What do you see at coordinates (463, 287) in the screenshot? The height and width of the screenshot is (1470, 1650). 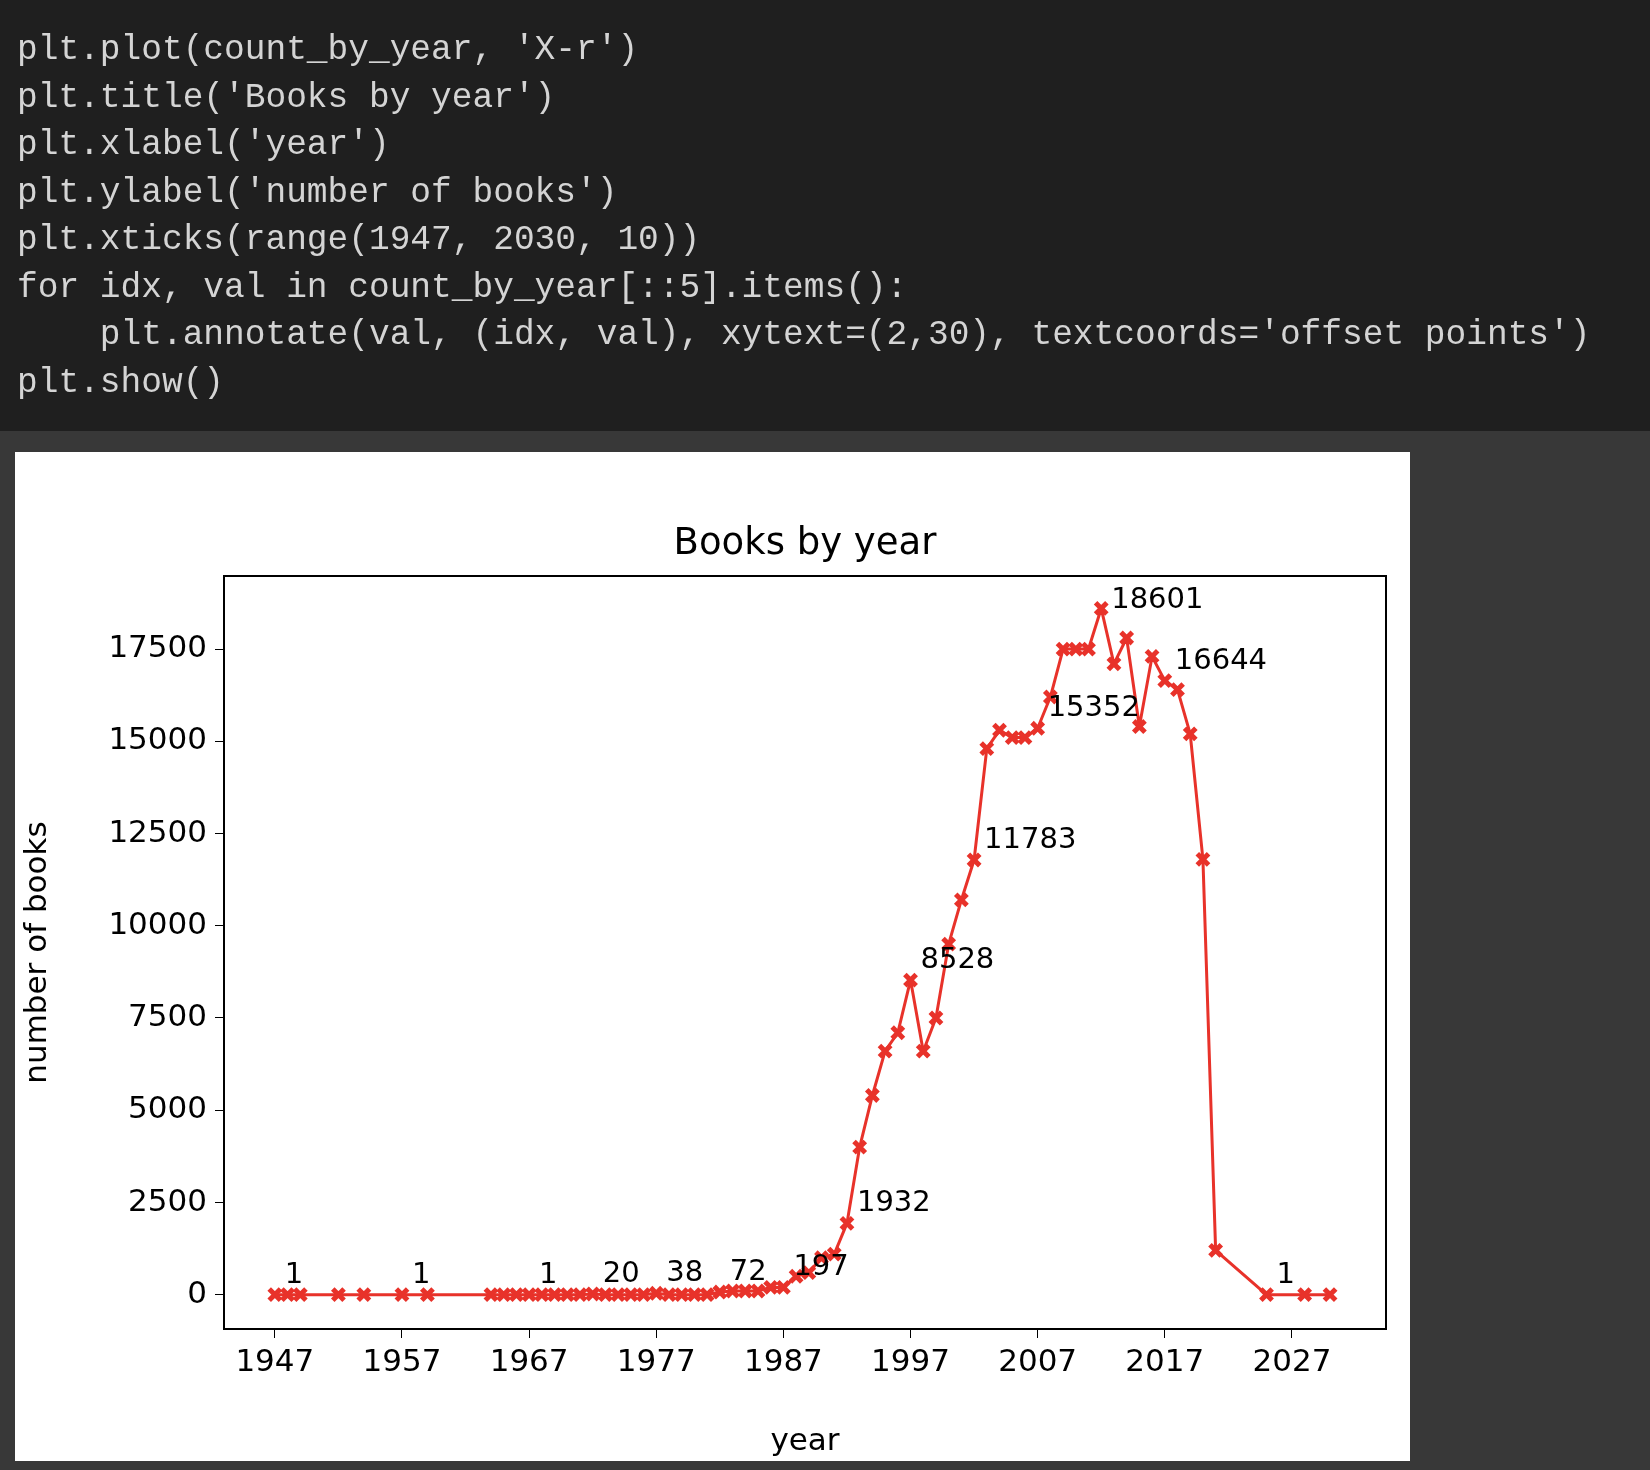 I see `text: for idx, val in count_by_year[::5].items():` at bounding box center [463, 287].